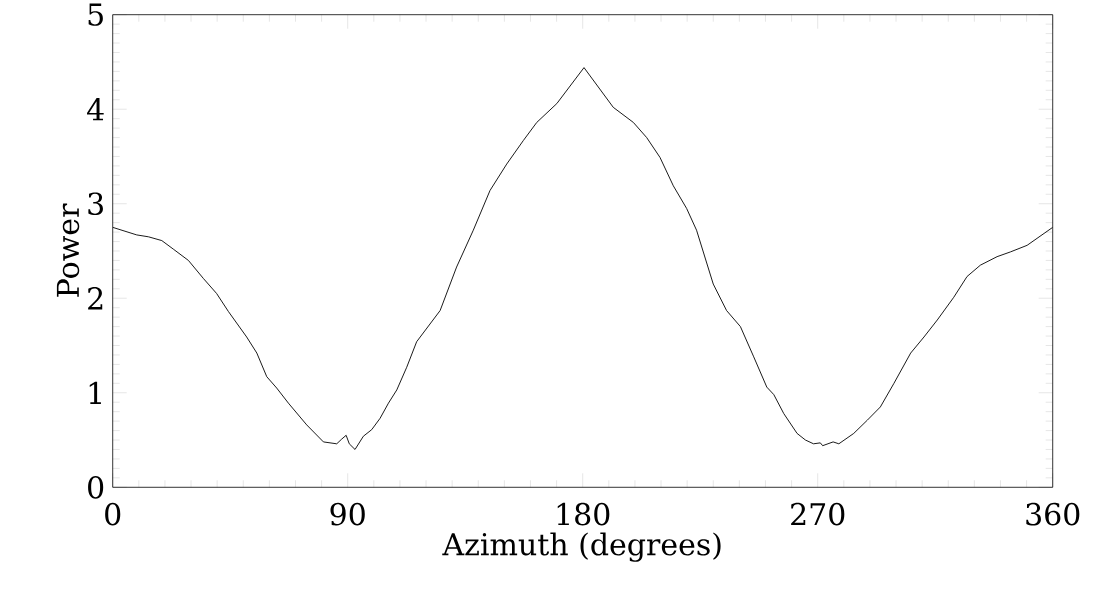 The height and width of the screenshot is (609, 1099). Describe the element at coordinates (95, 204) in the screenshot. I see `y-tick-label: 3` at that location.